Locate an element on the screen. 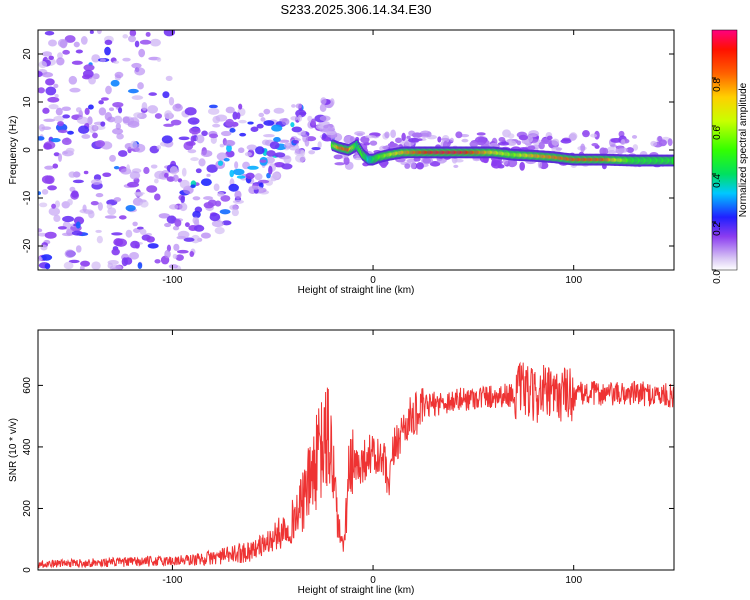 The height and width of the screenshot is (600, 750). figure-title: S233.2025.306.14.34.E30 is located at coordinates (355, 9).